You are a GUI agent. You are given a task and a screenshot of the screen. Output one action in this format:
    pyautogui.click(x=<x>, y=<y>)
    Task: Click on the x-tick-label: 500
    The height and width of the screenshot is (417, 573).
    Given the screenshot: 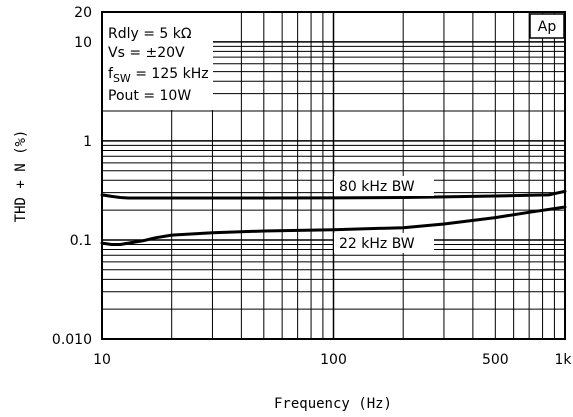 What is the action you would take?
    pyautogui.click(x=495, y=360)
    